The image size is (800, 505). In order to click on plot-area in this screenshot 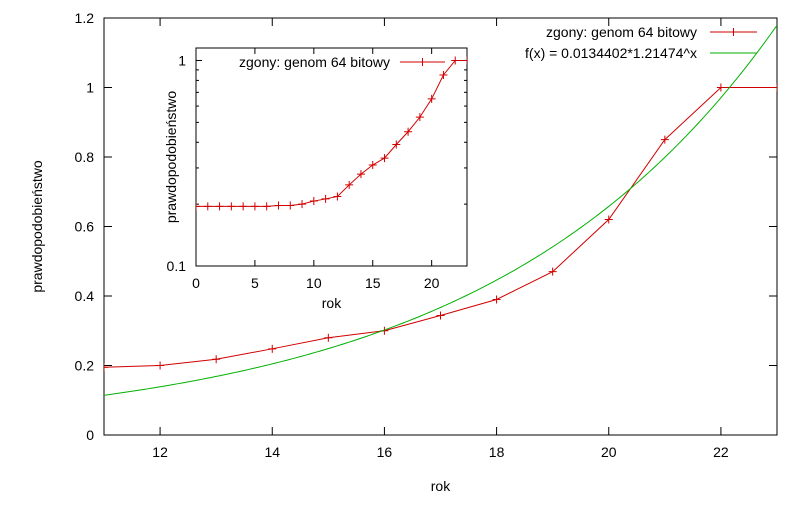, I will do `click(331, 133)`.